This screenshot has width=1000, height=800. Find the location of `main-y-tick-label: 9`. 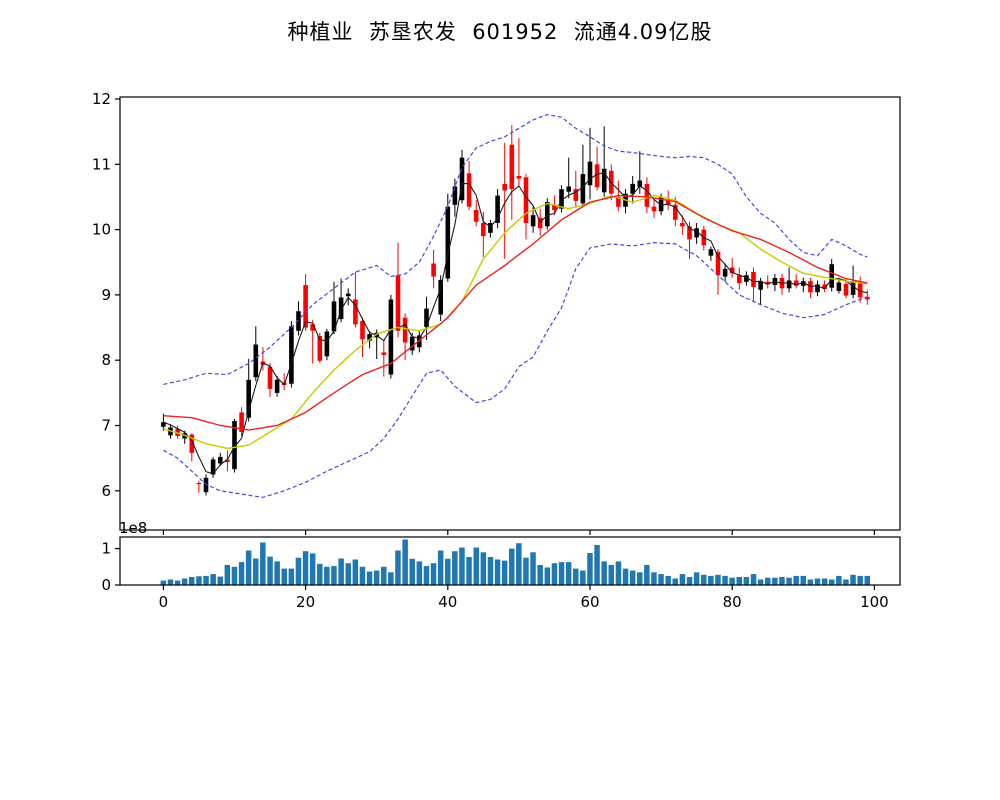

main-y-tick-label: 9 is located at coordinates (106, 295).